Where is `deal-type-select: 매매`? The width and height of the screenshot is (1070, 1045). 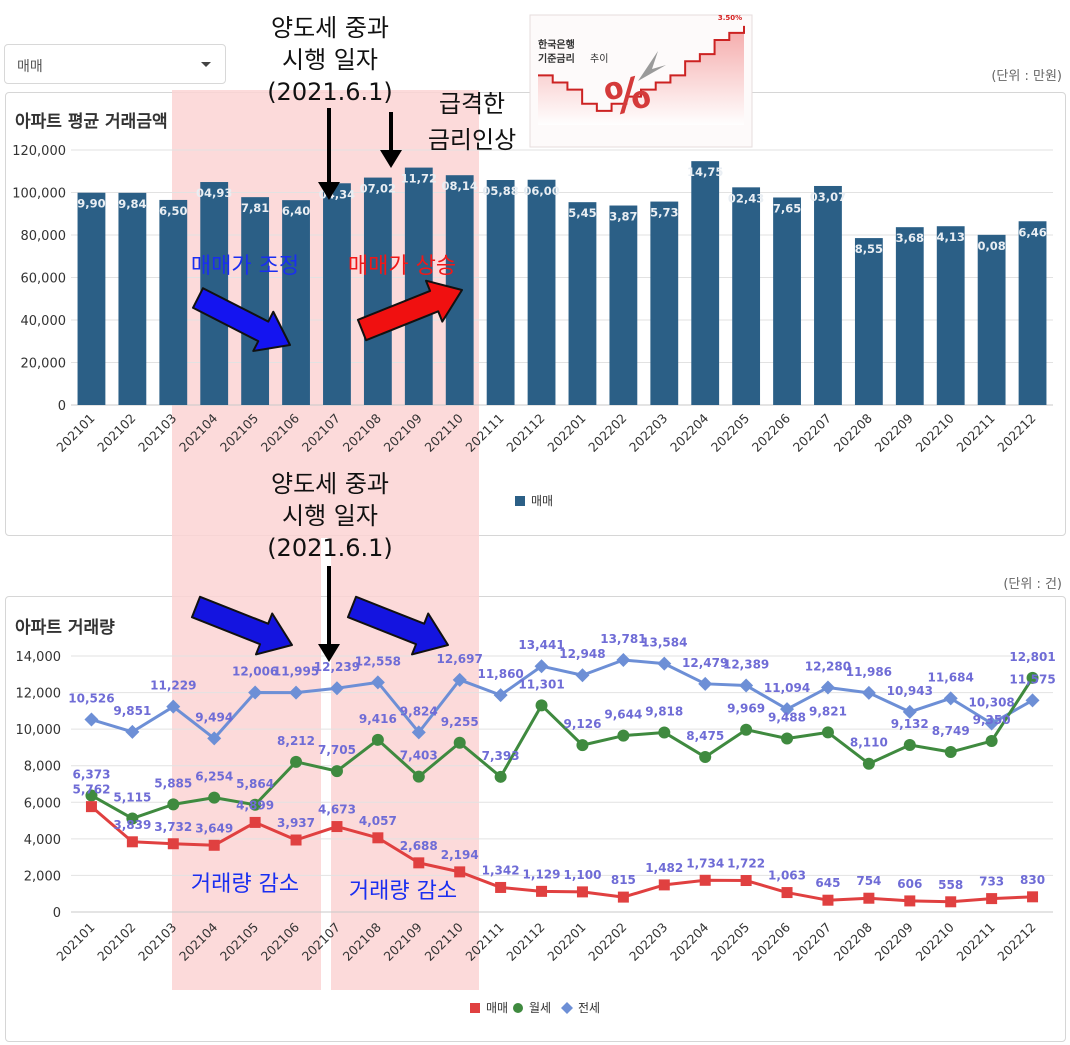
deal-type-select: 매매 is located at coordinates (115, 64).